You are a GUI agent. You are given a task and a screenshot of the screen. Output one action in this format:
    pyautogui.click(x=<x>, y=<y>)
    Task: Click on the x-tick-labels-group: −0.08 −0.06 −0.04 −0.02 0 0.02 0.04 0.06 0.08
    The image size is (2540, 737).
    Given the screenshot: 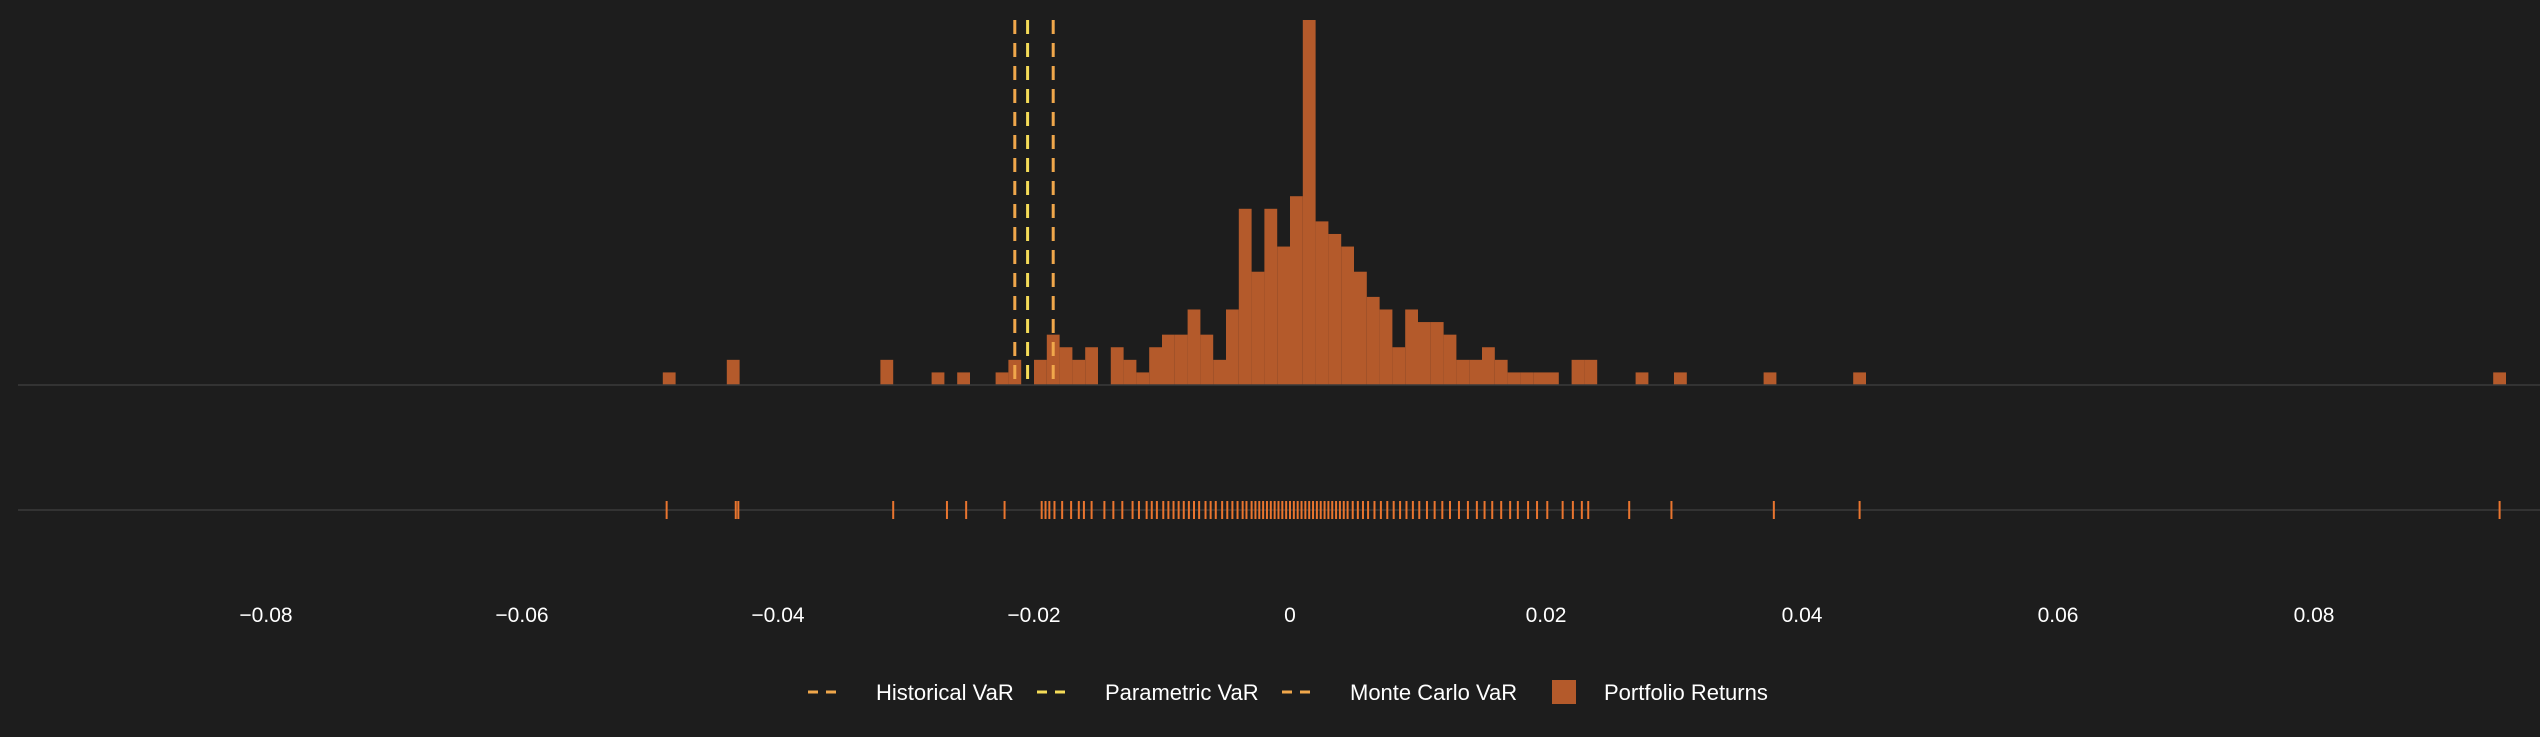 What is the action you would take?
    pyautogui.click(x=1286, y=615)
    